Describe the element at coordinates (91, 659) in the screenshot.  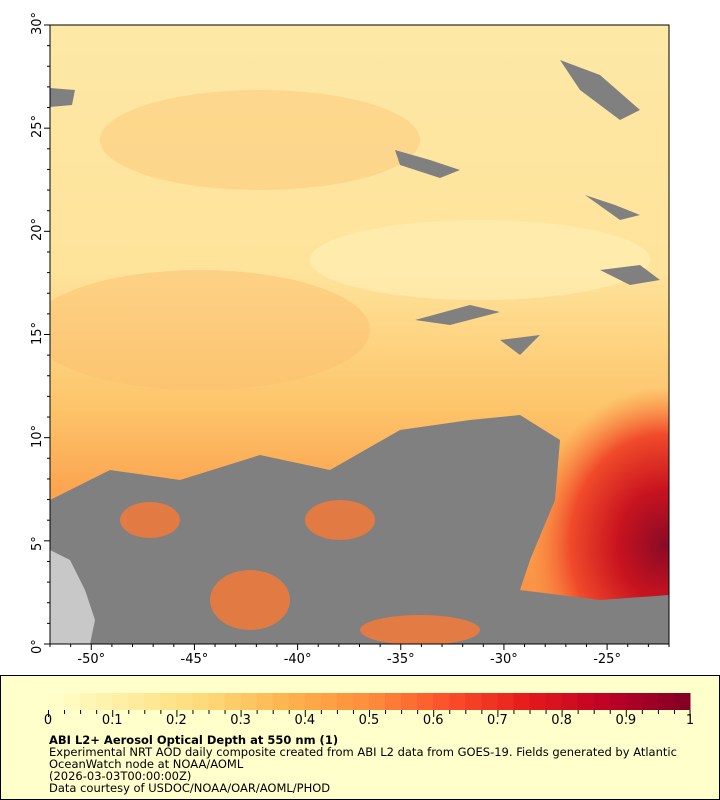
I see `x-tick-label: -50°` at that location.